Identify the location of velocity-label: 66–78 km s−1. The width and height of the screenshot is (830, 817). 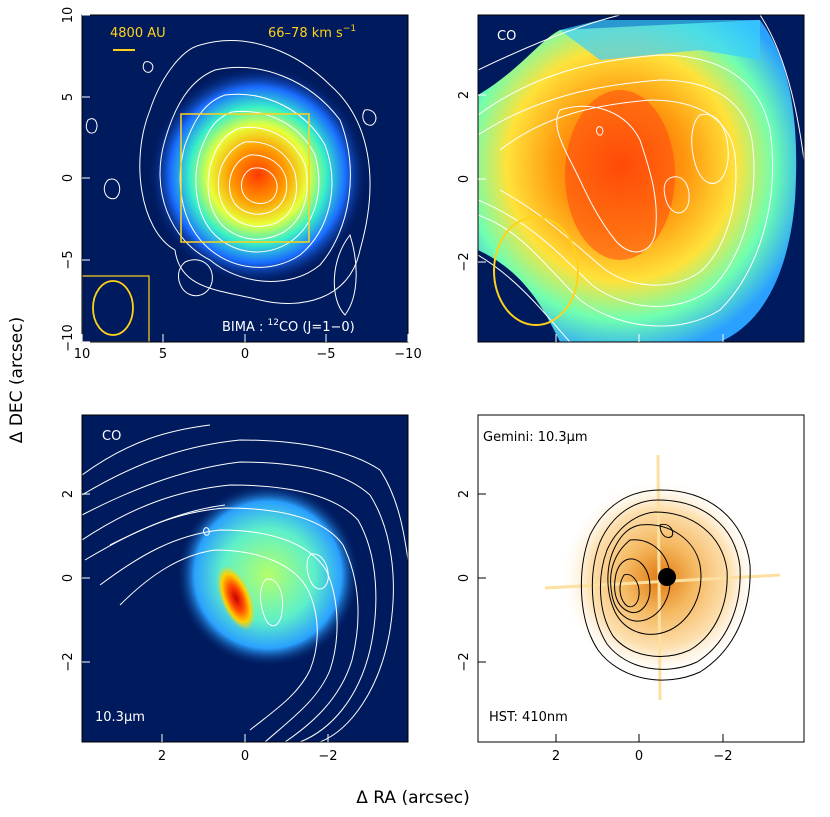
(312, 32).